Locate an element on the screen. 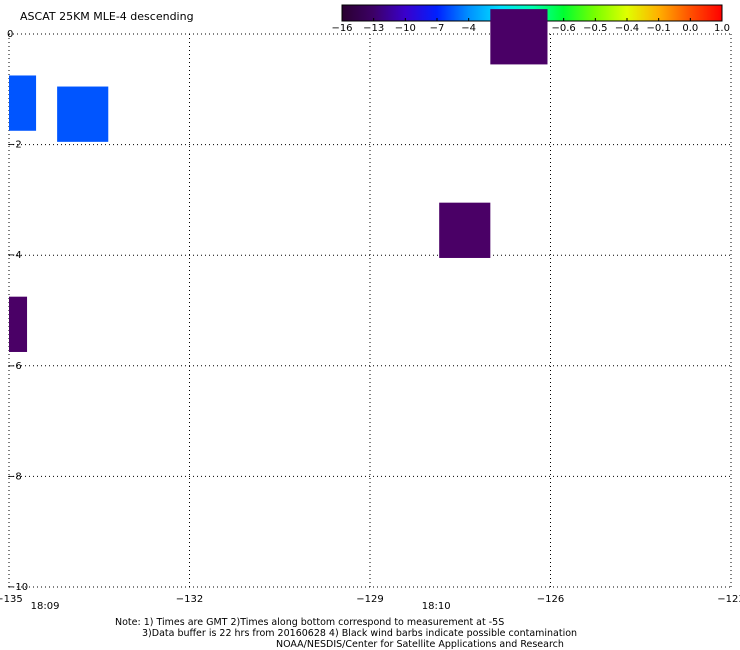 The image size is (740, 650). y-tick-label: −8 is located at coordinates (14, 476).